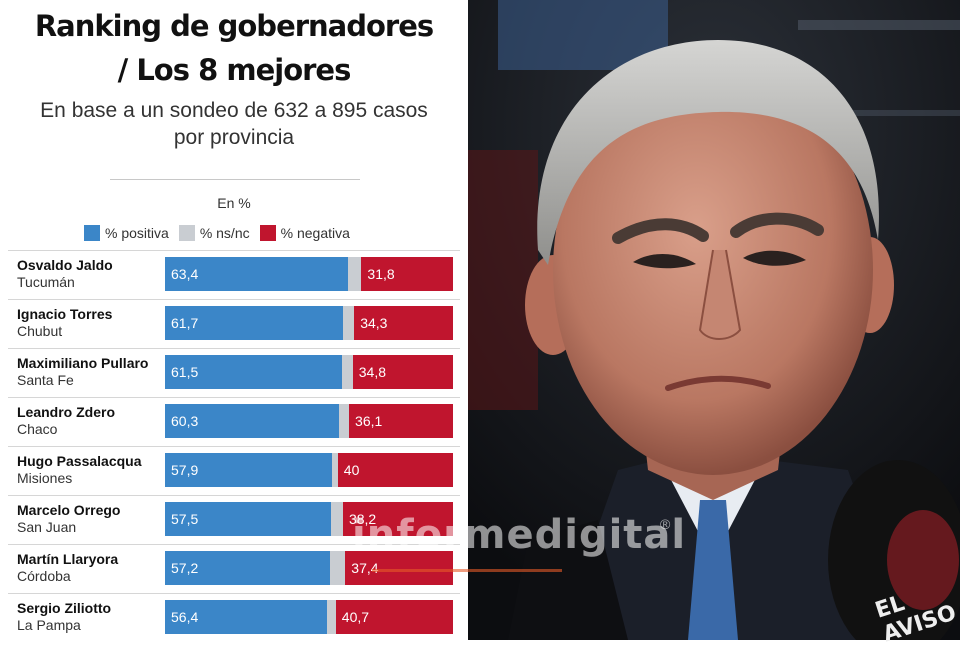 The width and height of the screenshot is (960, 647). Describe the element at coordinates (47, 527) in the screenshot. I see `province-name: San Juan` at that location.